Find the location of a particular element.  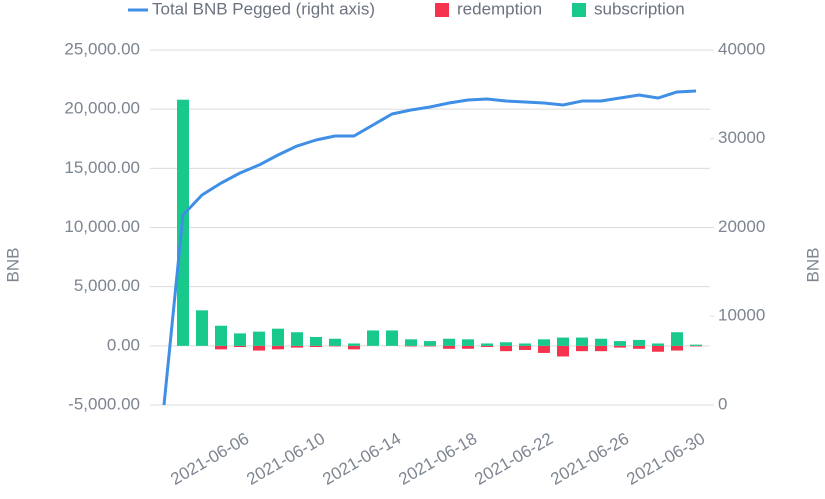

y2-tick-label: 10000 is located at coordinates (741, 315).